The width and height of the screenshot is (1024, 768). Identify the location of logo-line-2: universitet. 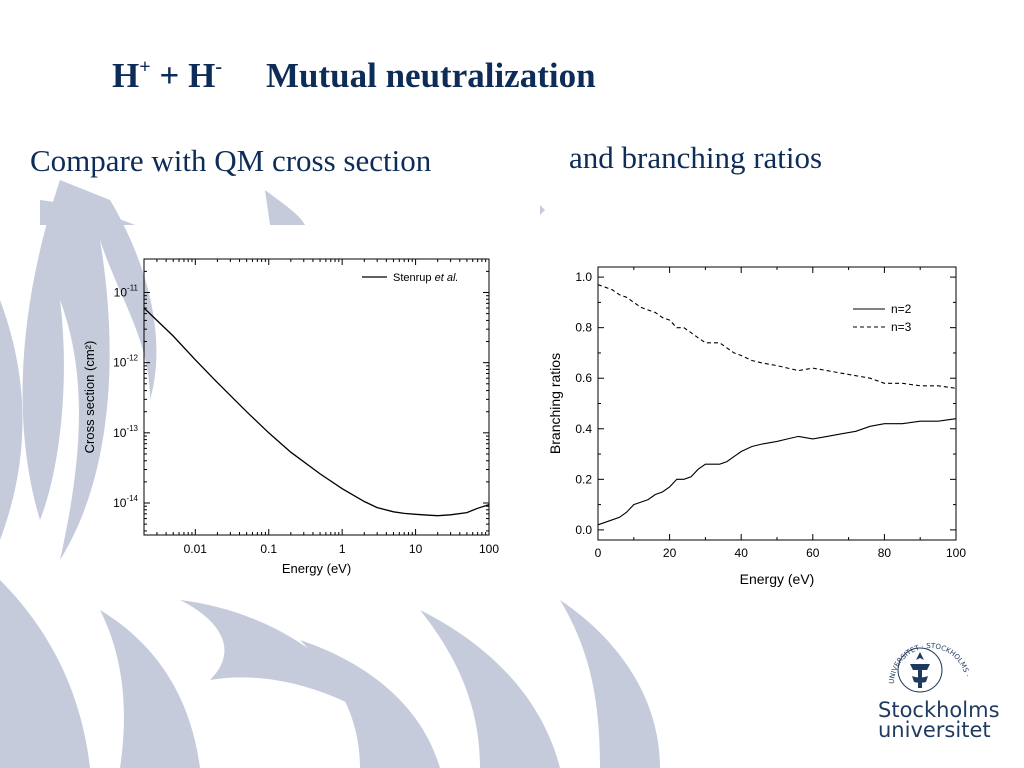
(934, 730).